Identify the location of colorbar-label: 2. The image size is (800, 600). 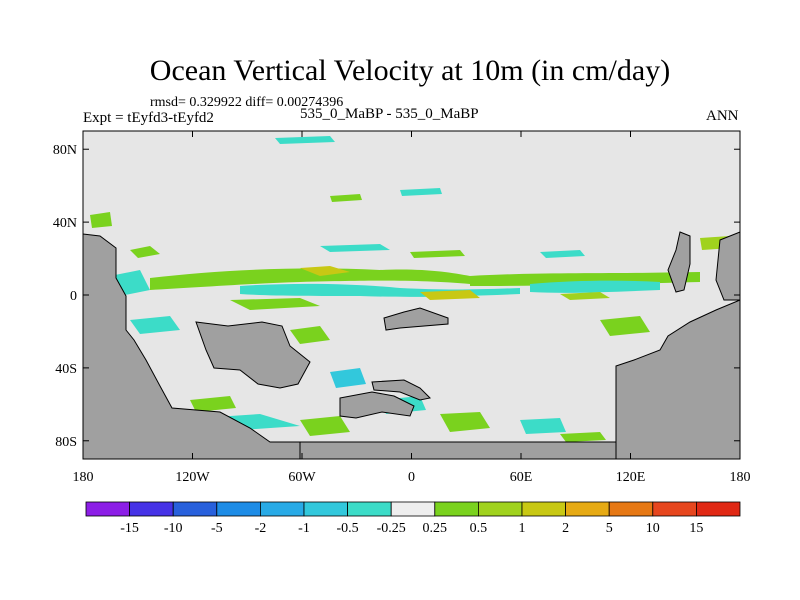
(565, 528).